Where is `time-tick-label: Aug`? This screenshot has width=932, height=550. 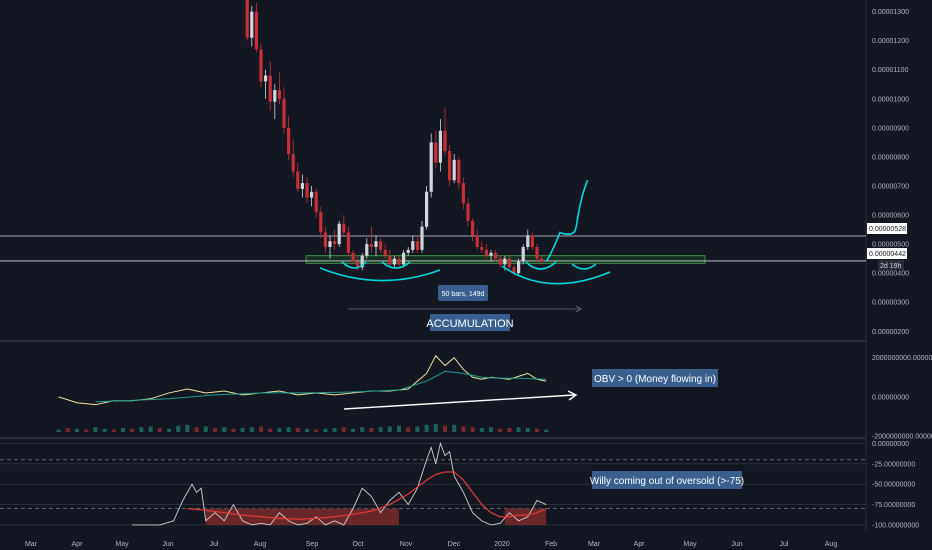 time-tick-label: Aug is located at coordinates (831, 544).